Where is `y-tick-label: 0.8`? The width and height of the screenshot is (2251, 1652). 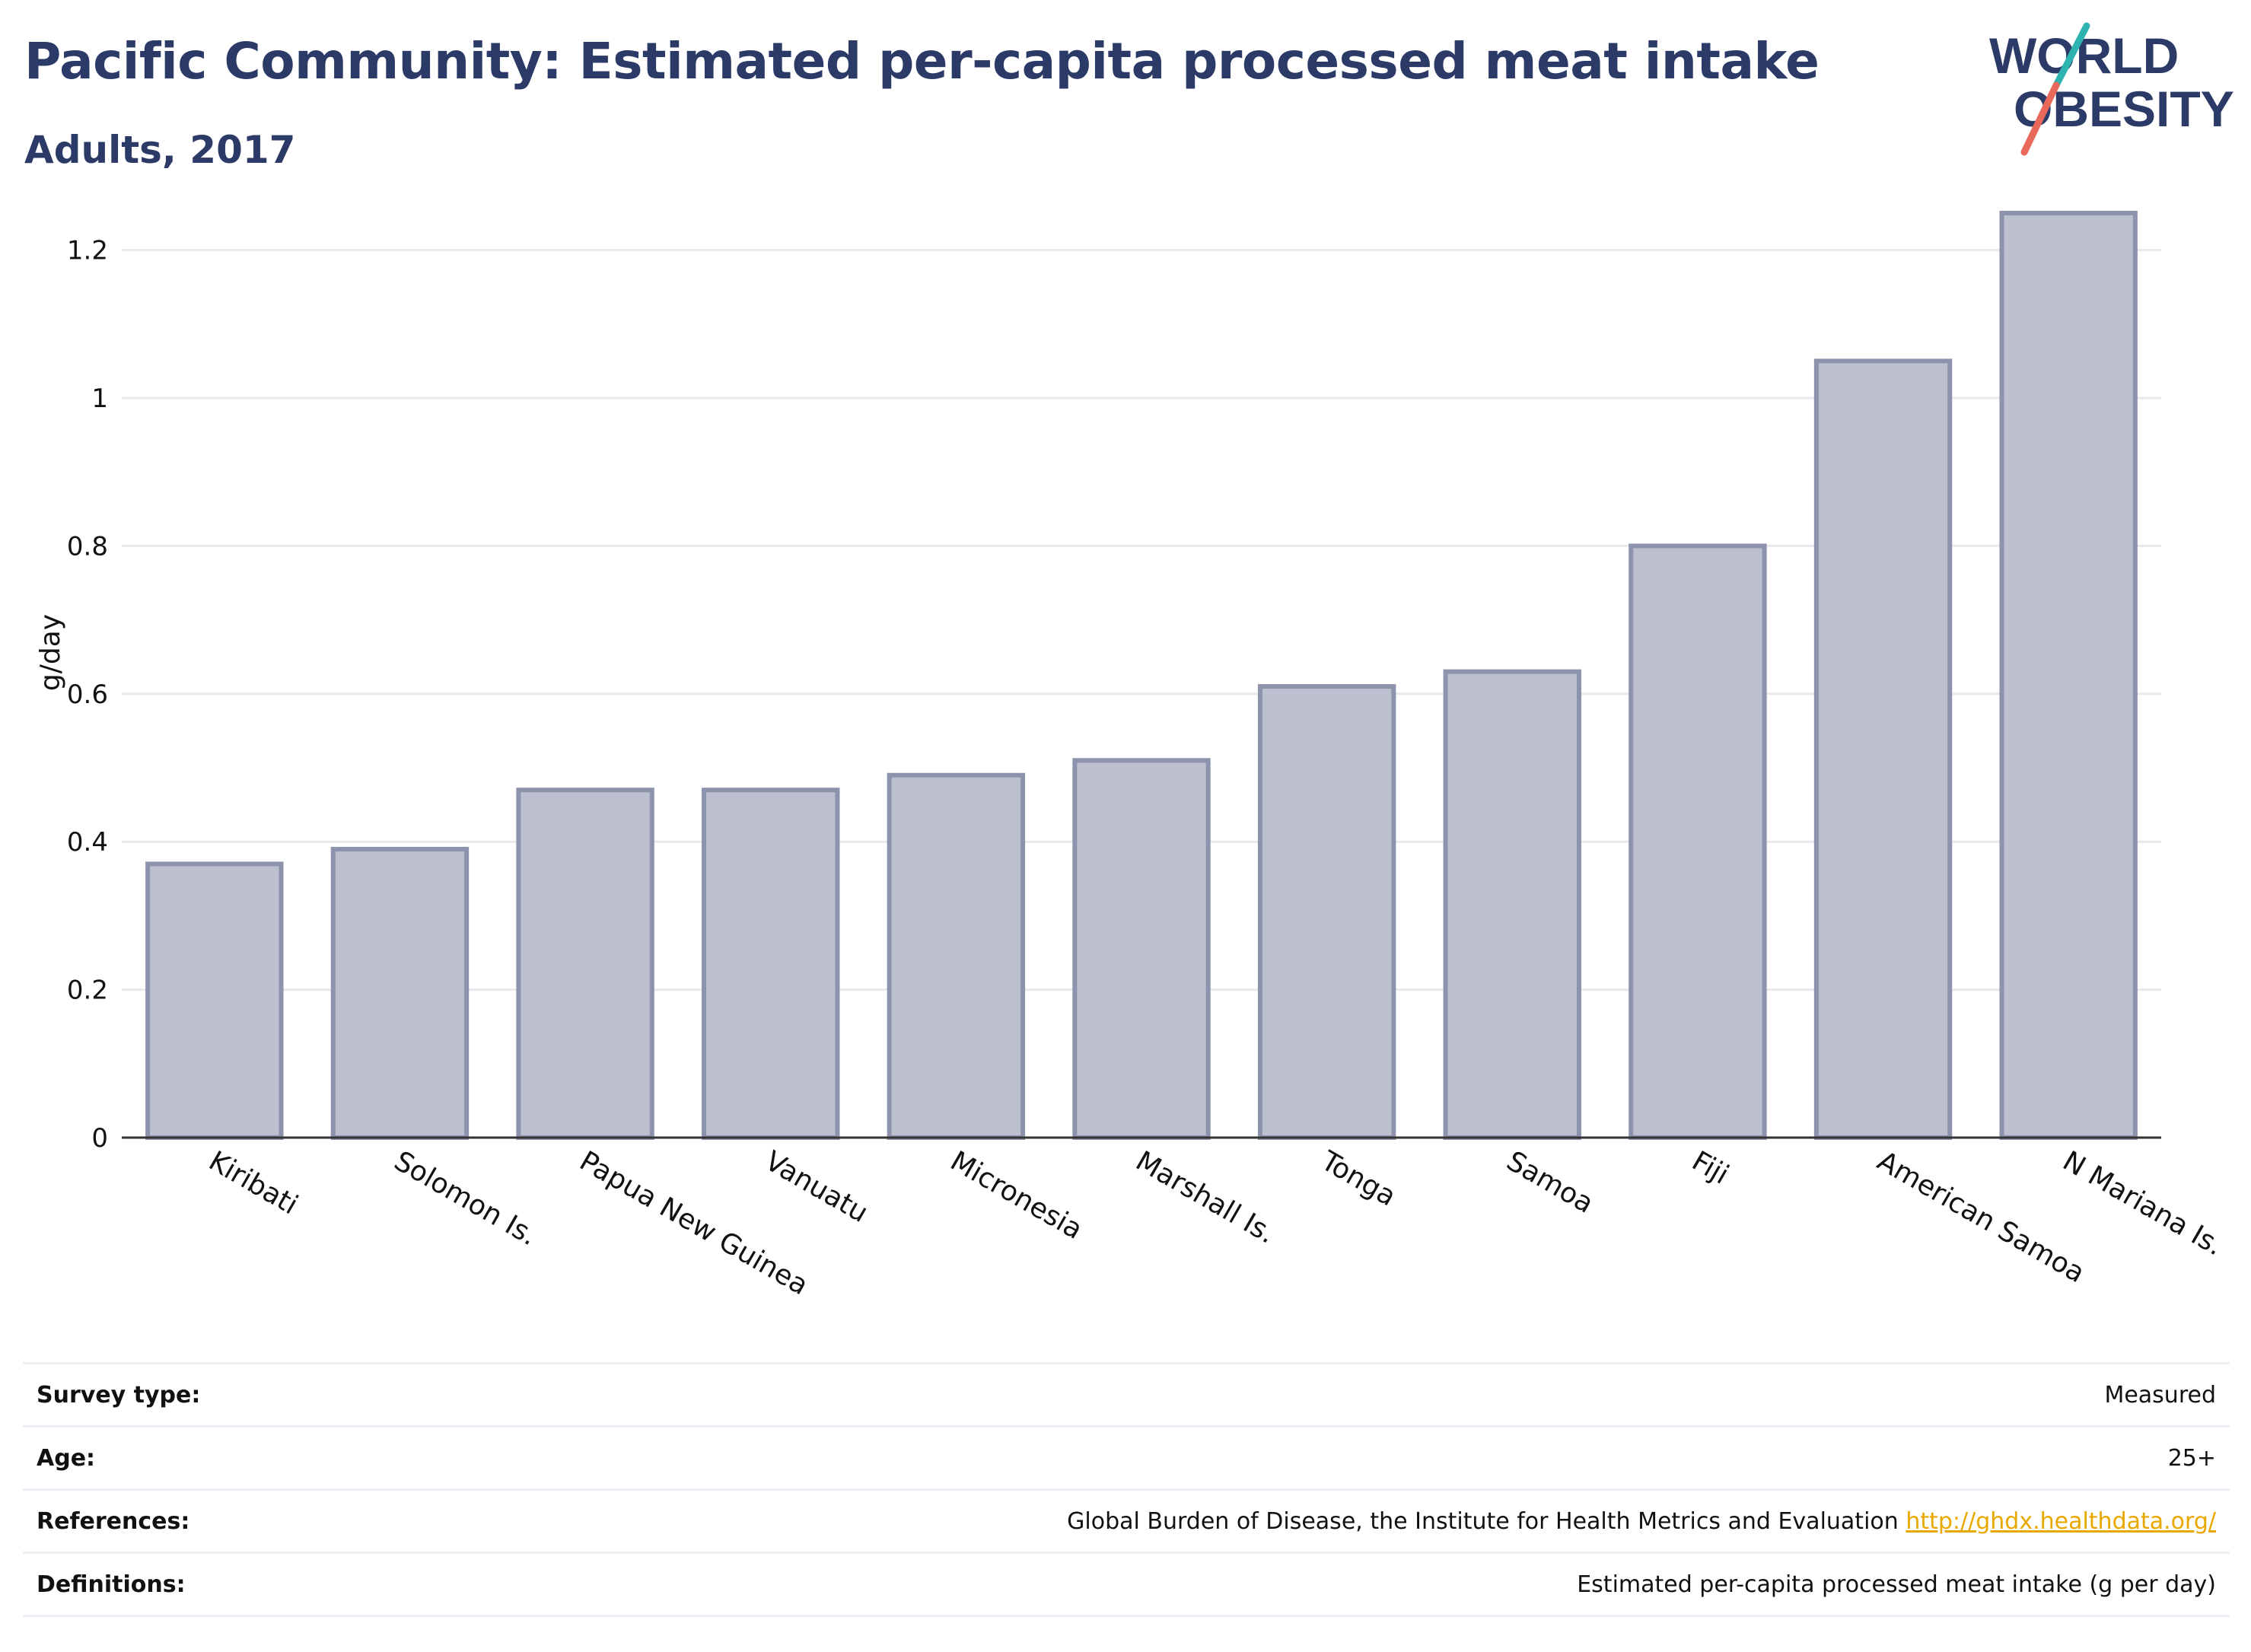 y-tick-label: 0.8 is located at coordinates (87, 546).